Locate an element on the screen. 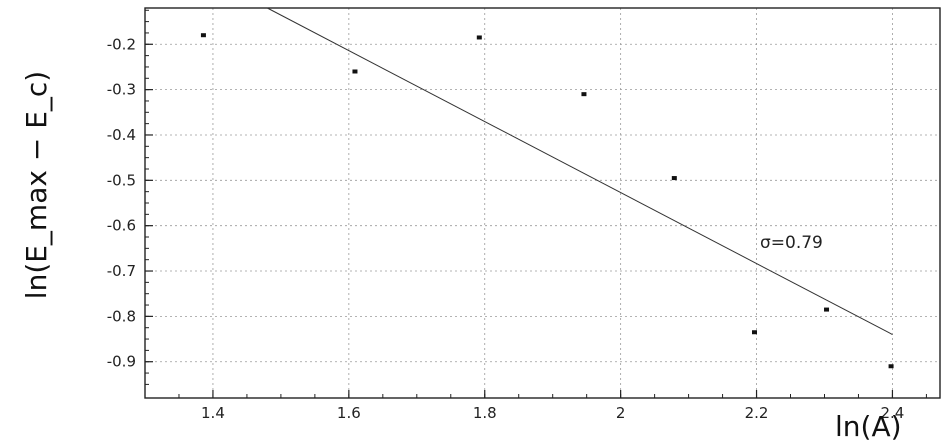 The width and height of the screenshot is (943, 442). y-tick-label: -0.5 is located at coordinates (121, 180).